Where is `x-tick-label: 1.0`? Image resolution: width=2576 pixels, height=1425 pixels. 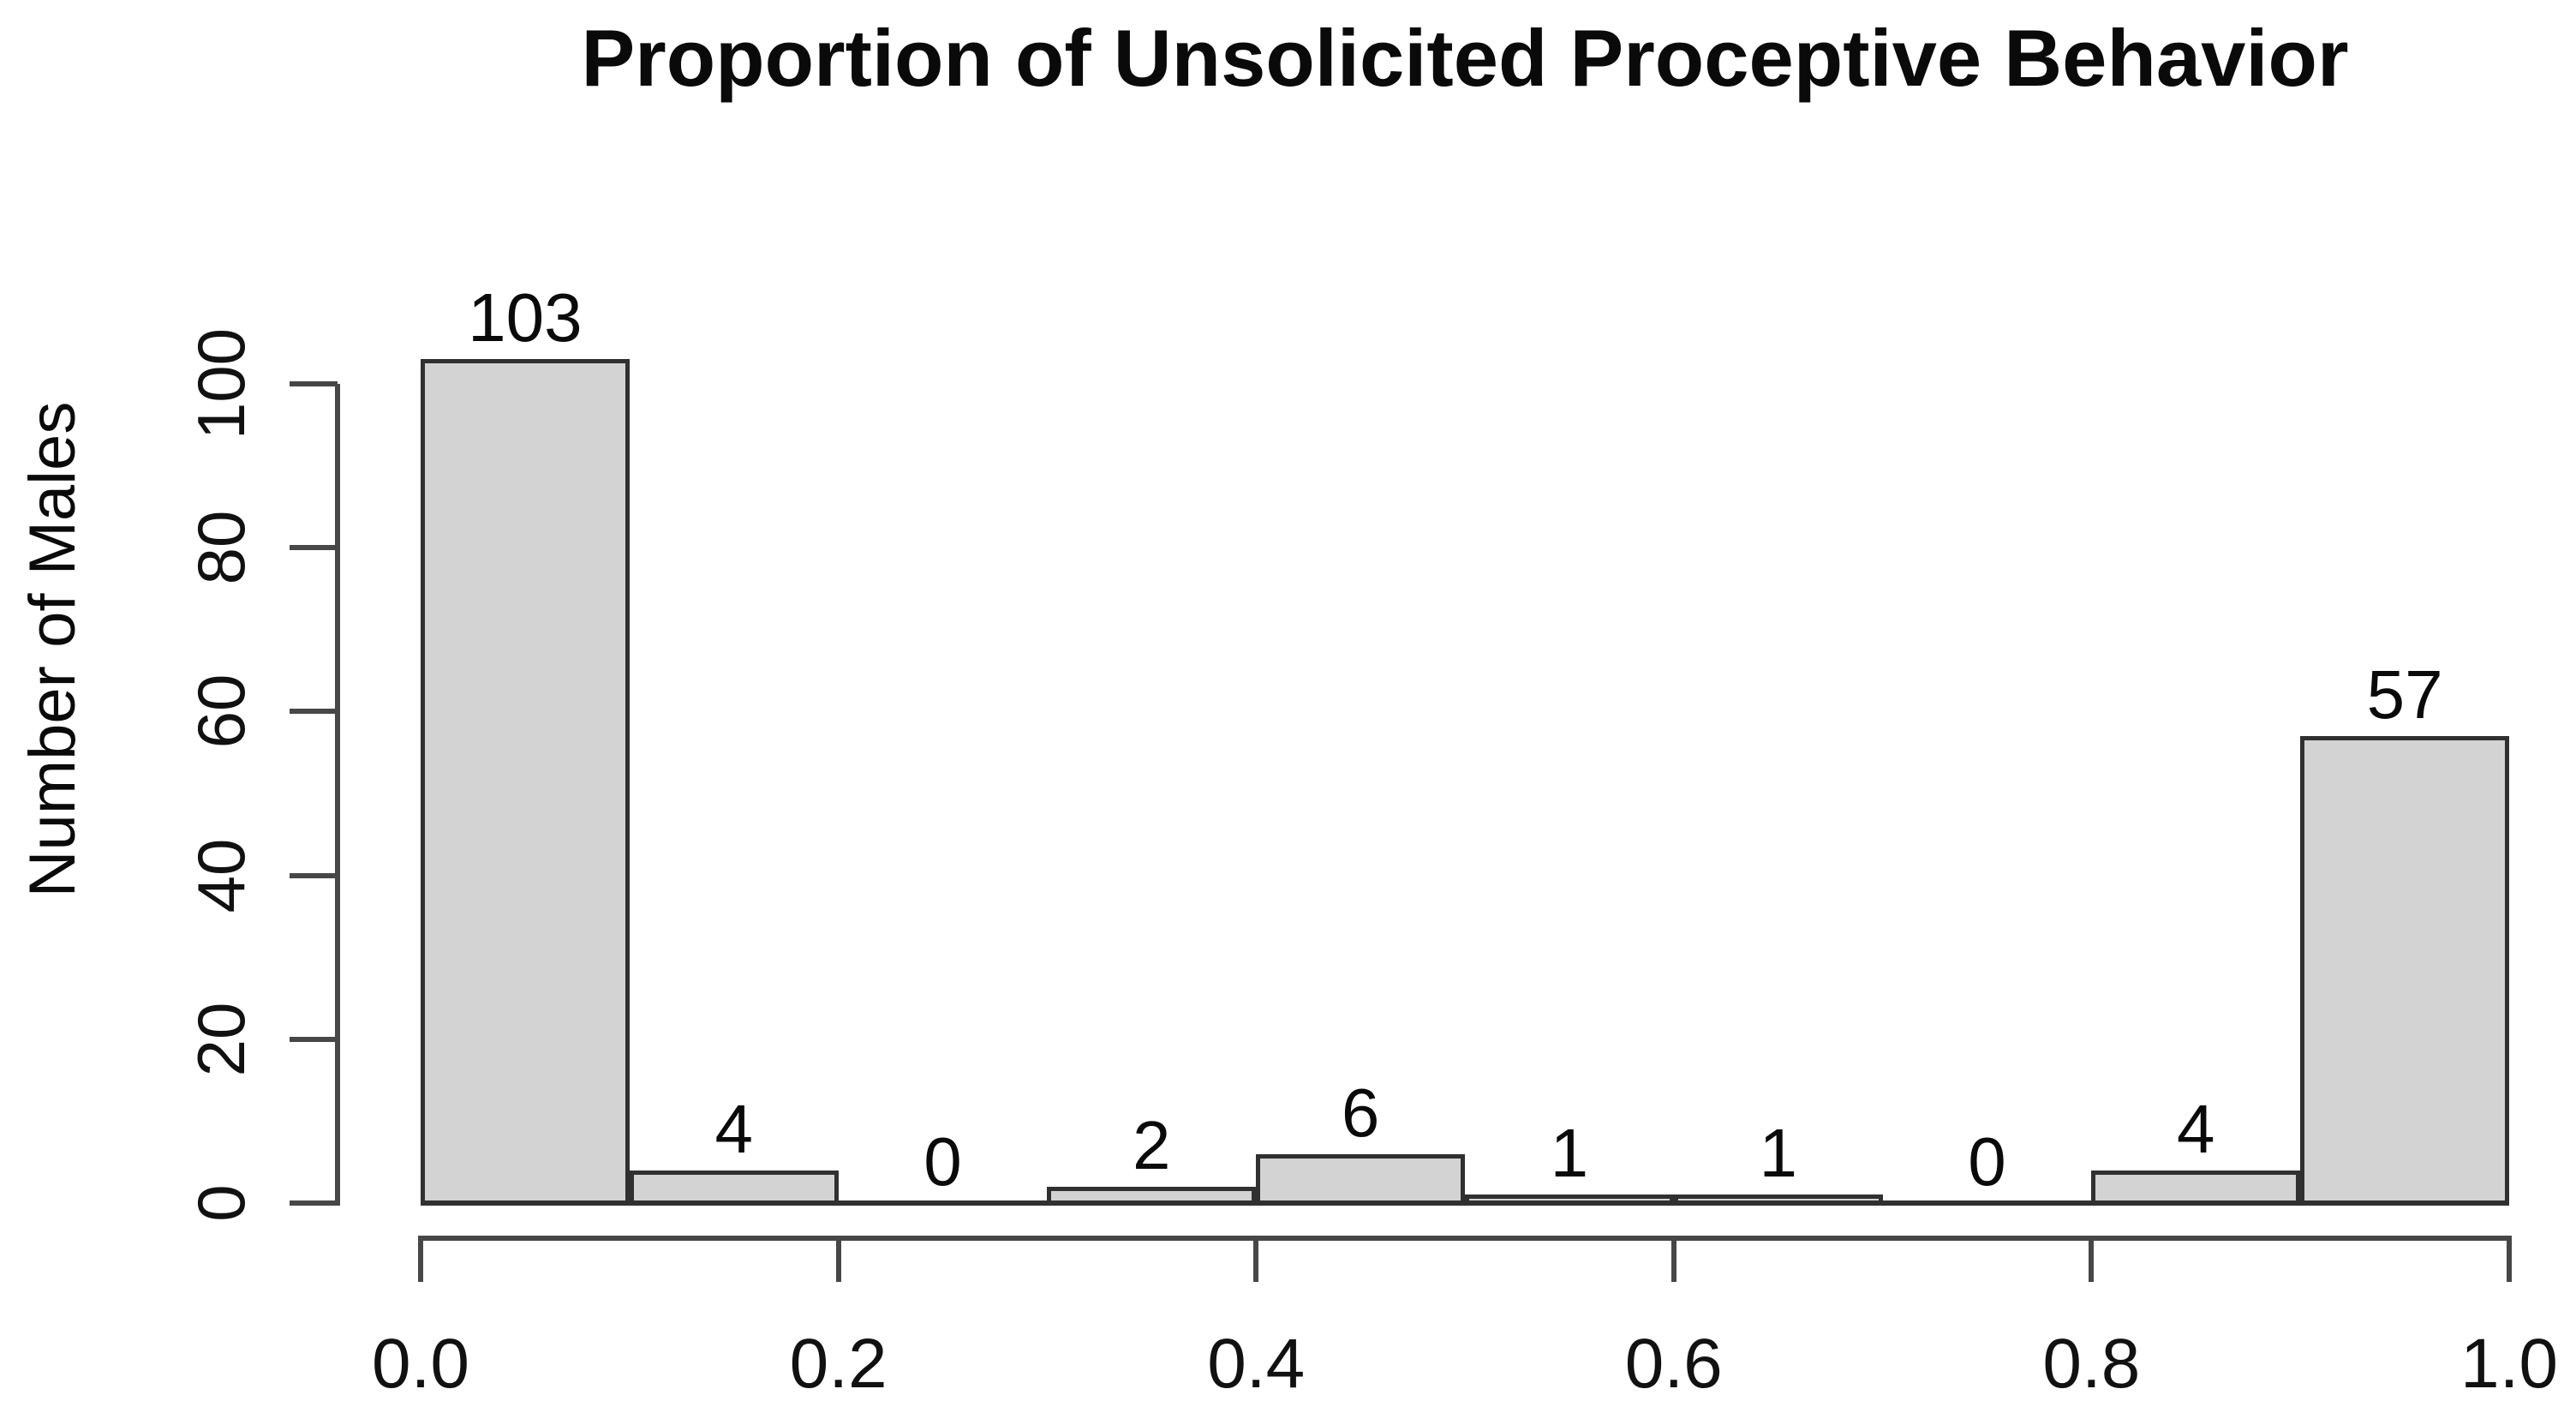
x-tick-label: 1.0 is located at coordinates (2509, 1364).